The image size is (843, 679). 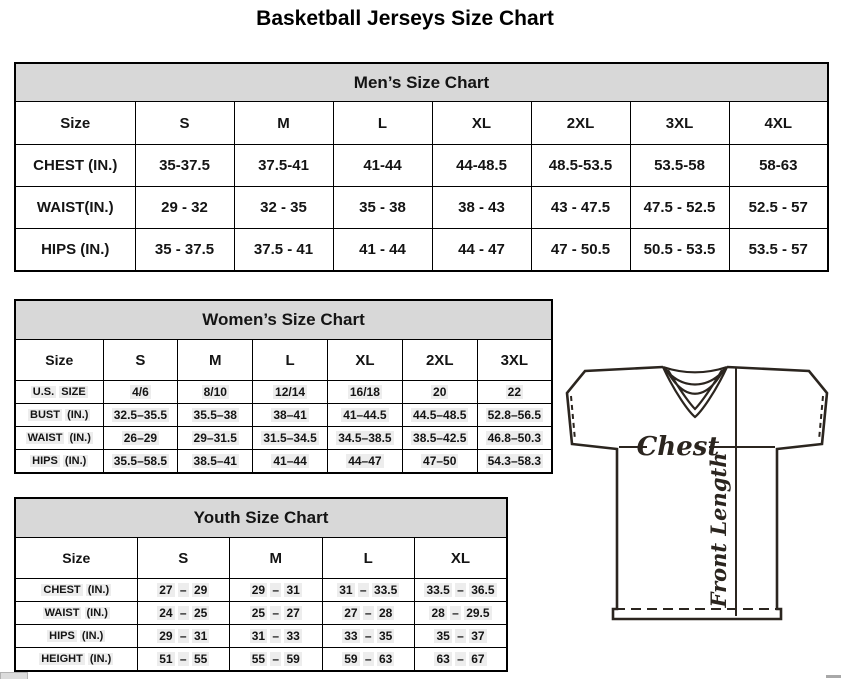 I want to click on size-cell: 4XL, so click(x=778, y=123).